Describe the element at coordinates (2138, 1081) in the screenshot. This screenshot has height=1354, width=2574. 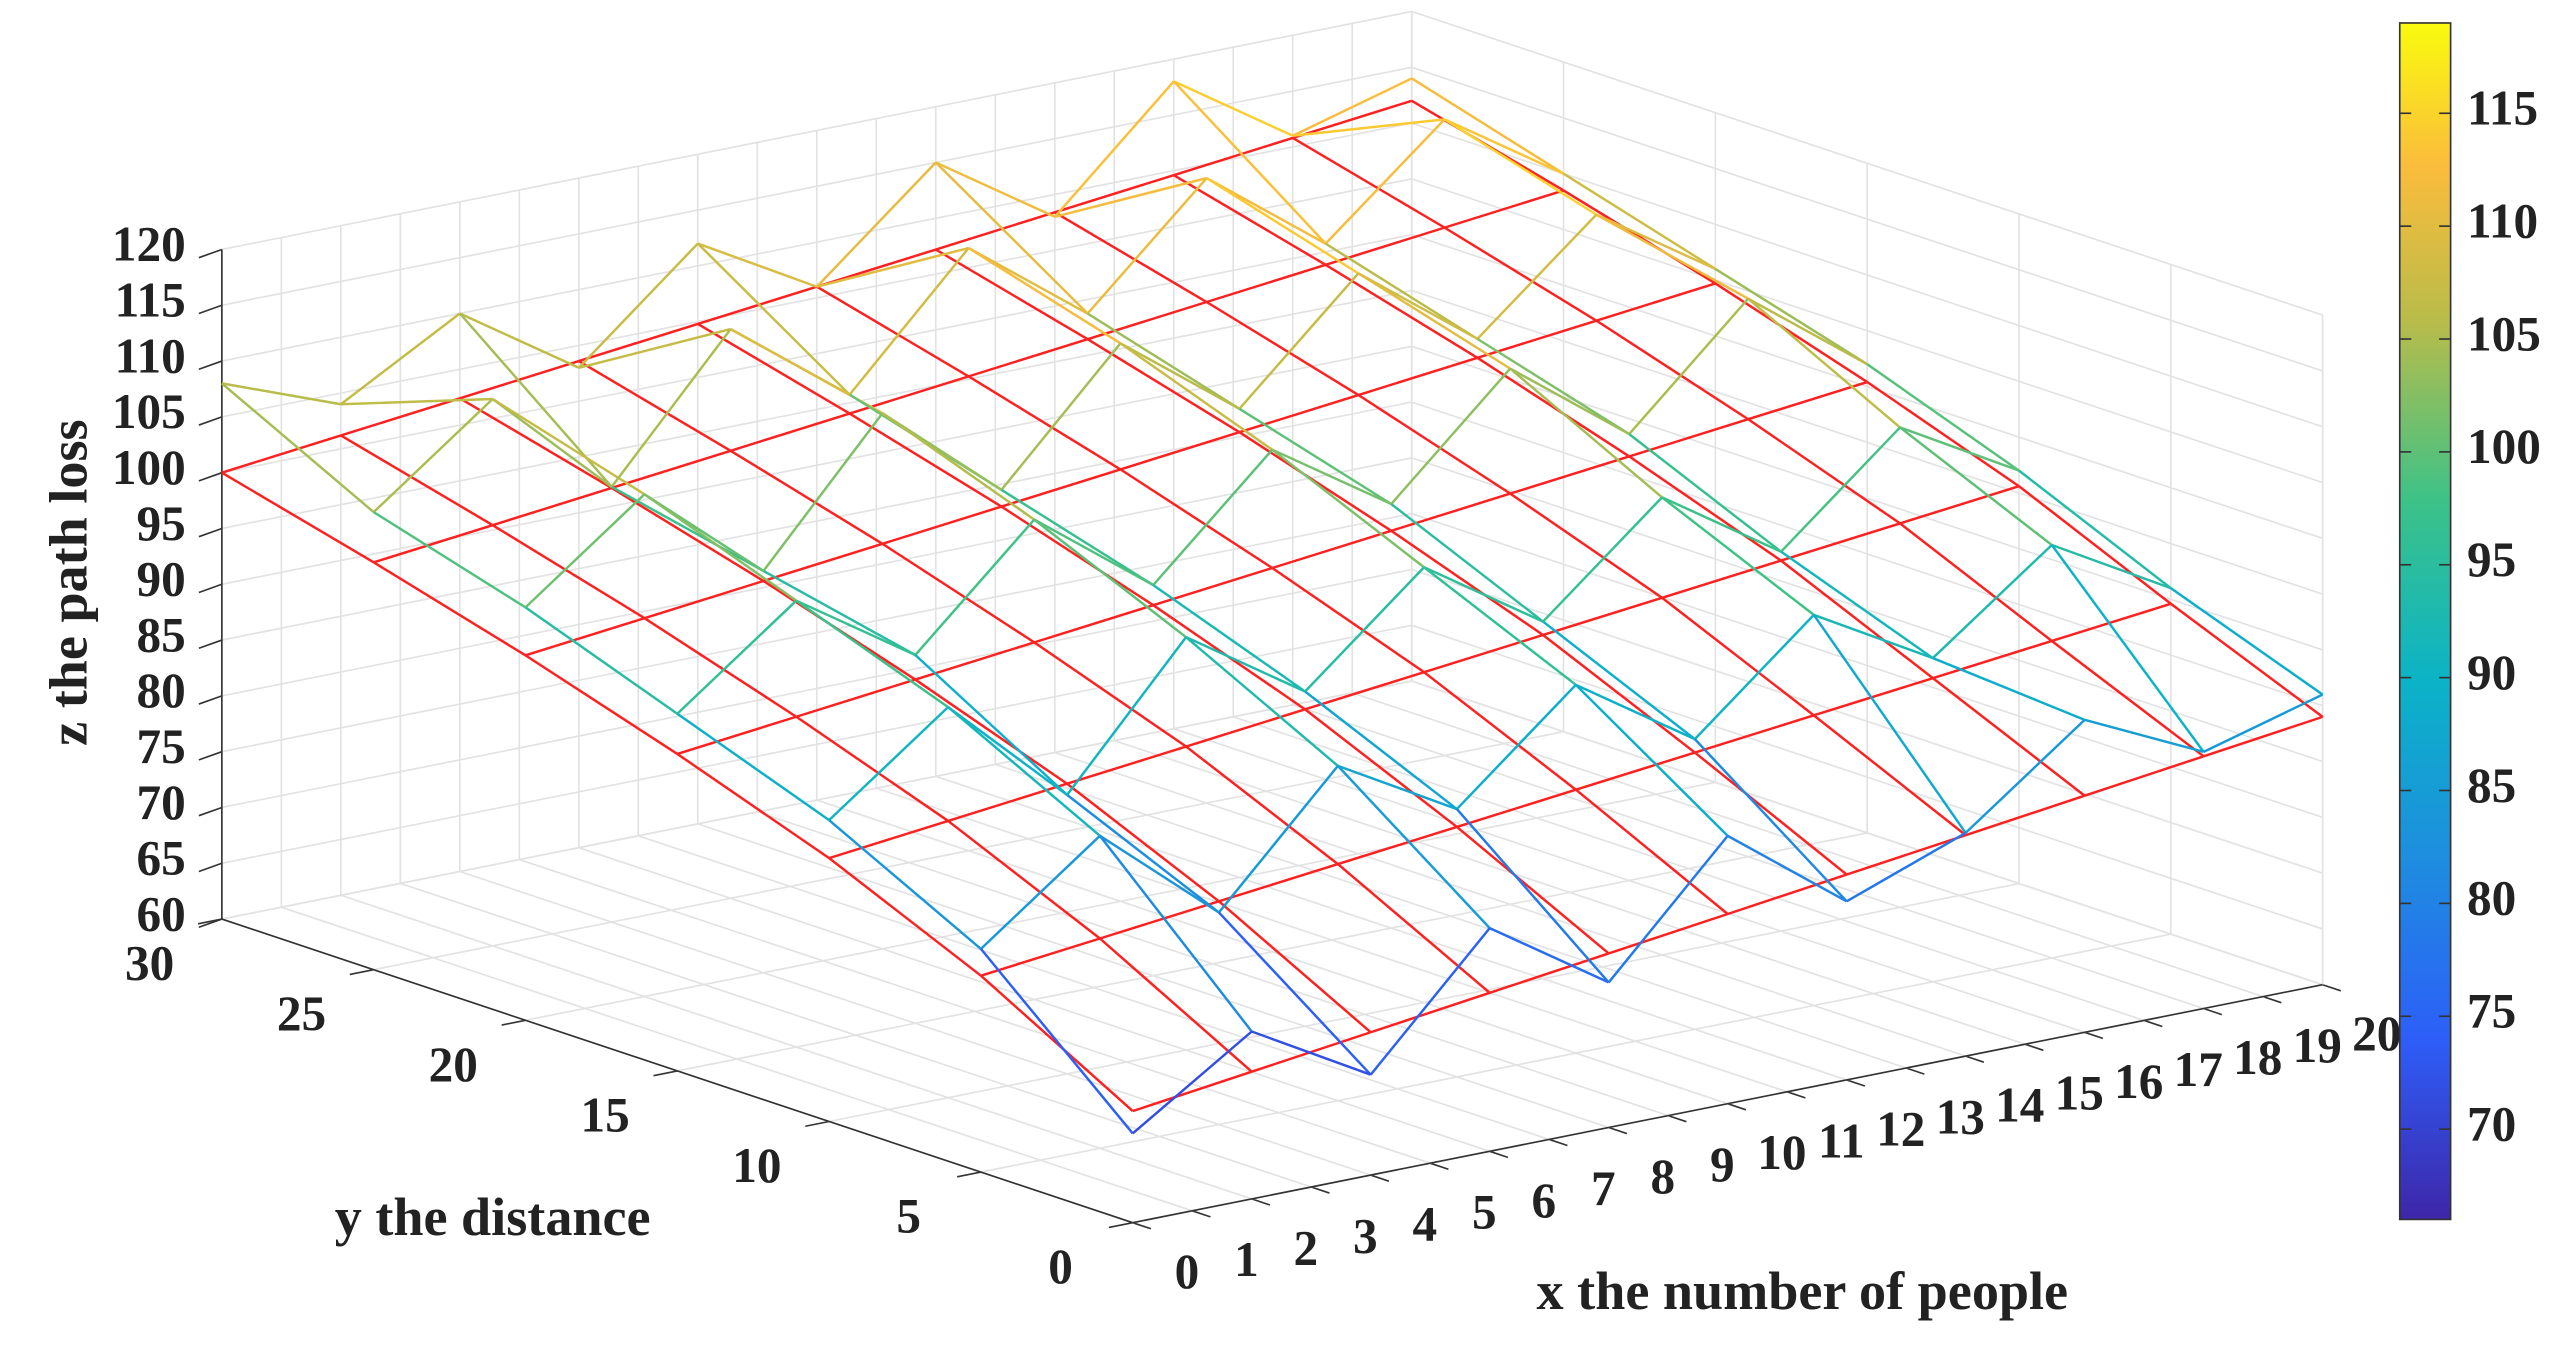
I see `x-tick-label: 16` at that location.